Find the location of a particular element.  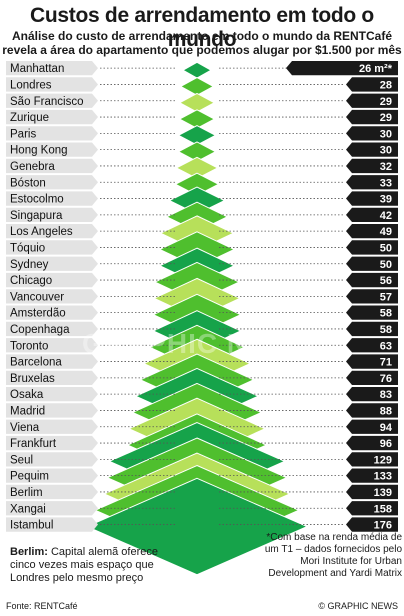

value-label: 26 m²* is located at coordinates (376, 69).